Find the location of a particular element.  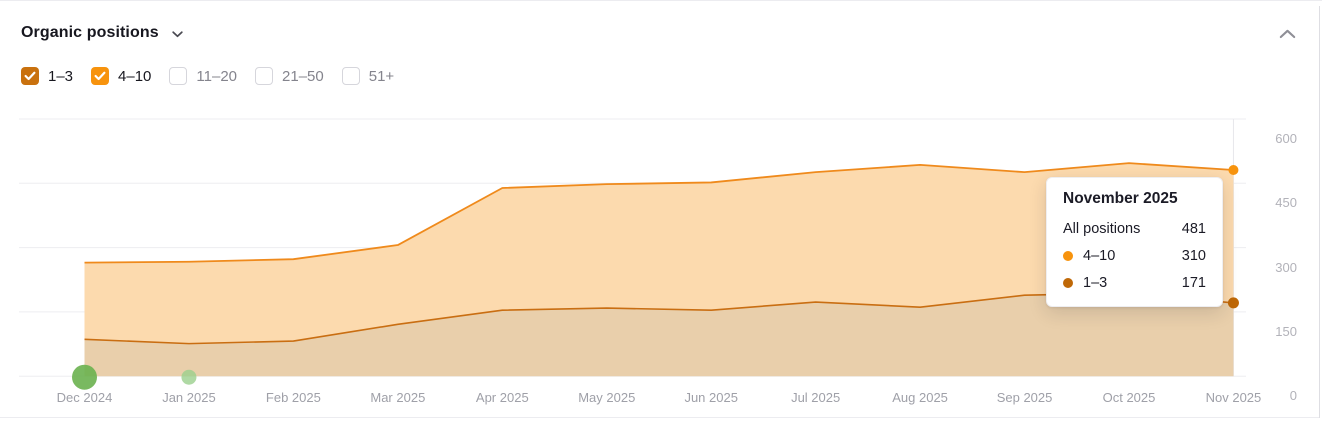

position-filter-4-10: 4–10 is located at coordinates (121, 76).